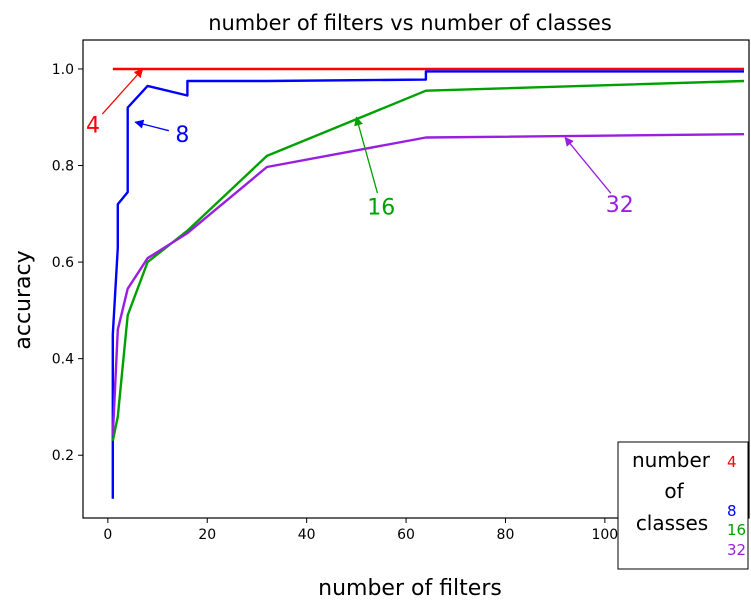  What do you see at coordinates (107, 535) in the screenshot?
I see `x-tick-label: 0` at bounding box center [107, 535].